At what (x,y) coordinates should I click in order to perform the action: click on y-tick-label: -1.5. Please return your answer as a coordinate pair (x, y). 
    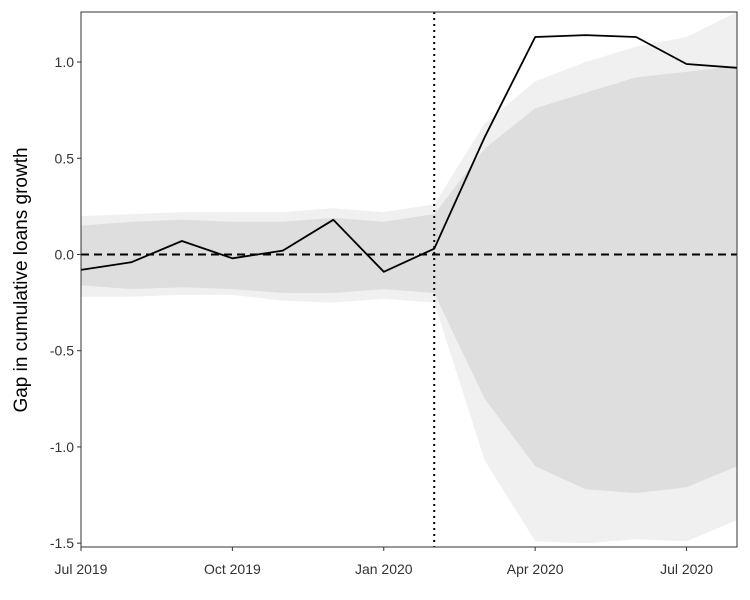
    Looking at the image, I should click on (62, 543).